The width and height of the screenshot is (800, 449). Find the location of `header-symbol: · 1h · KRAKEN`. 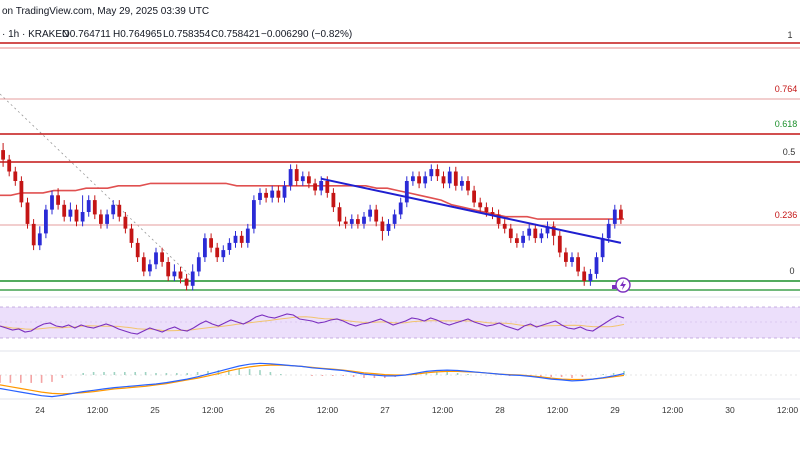

header-symbol: · 1h · KRAKEN is located at coordinates (35, 34).